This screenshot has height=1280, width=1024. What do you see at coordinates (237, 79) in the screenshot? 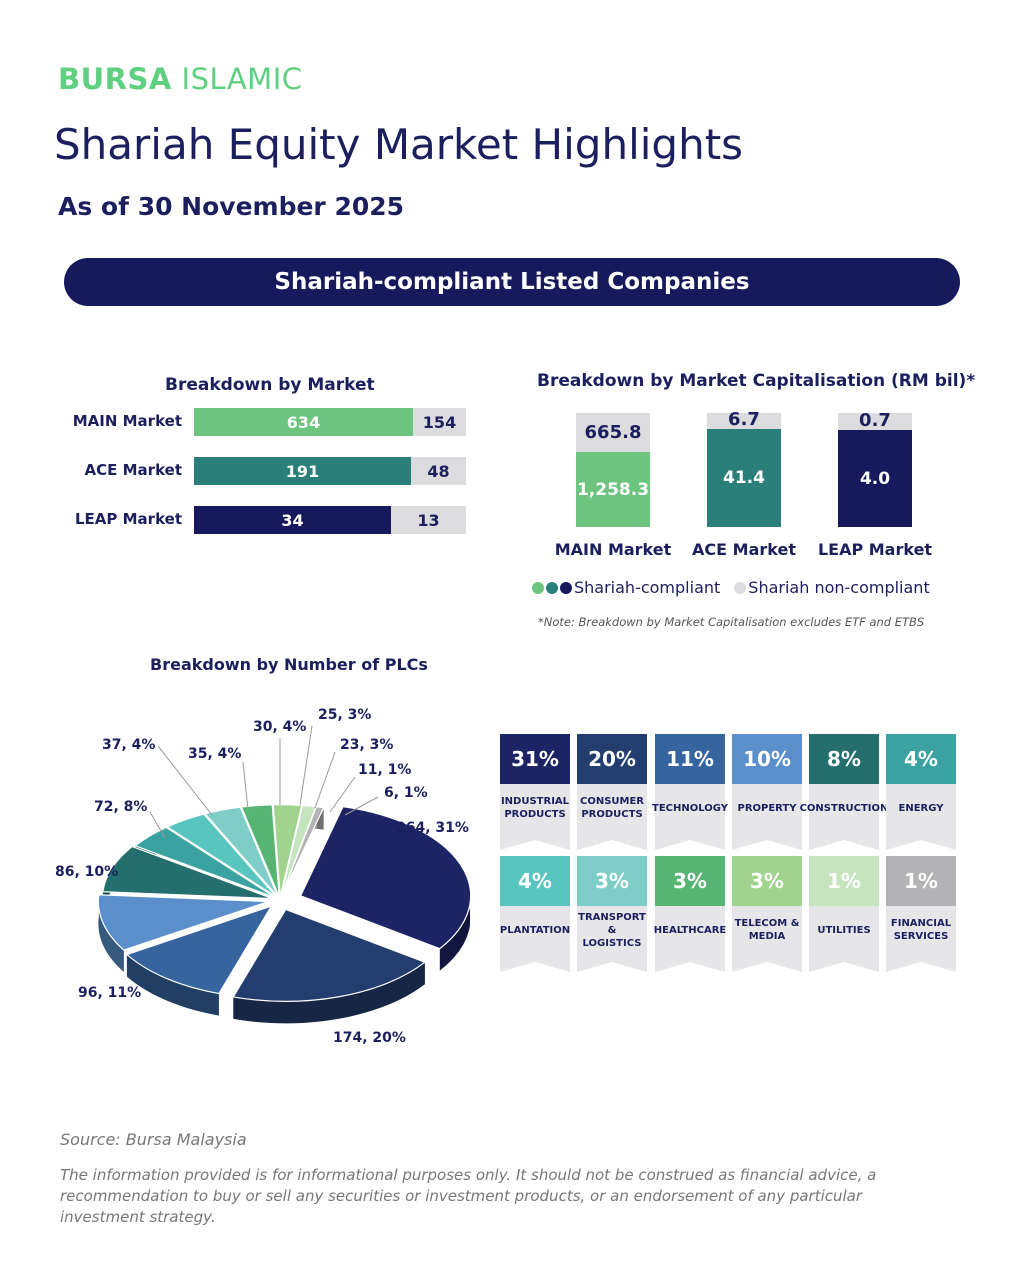
I see `brand-light: ISLAMIC` at bounding box center [237, 79].